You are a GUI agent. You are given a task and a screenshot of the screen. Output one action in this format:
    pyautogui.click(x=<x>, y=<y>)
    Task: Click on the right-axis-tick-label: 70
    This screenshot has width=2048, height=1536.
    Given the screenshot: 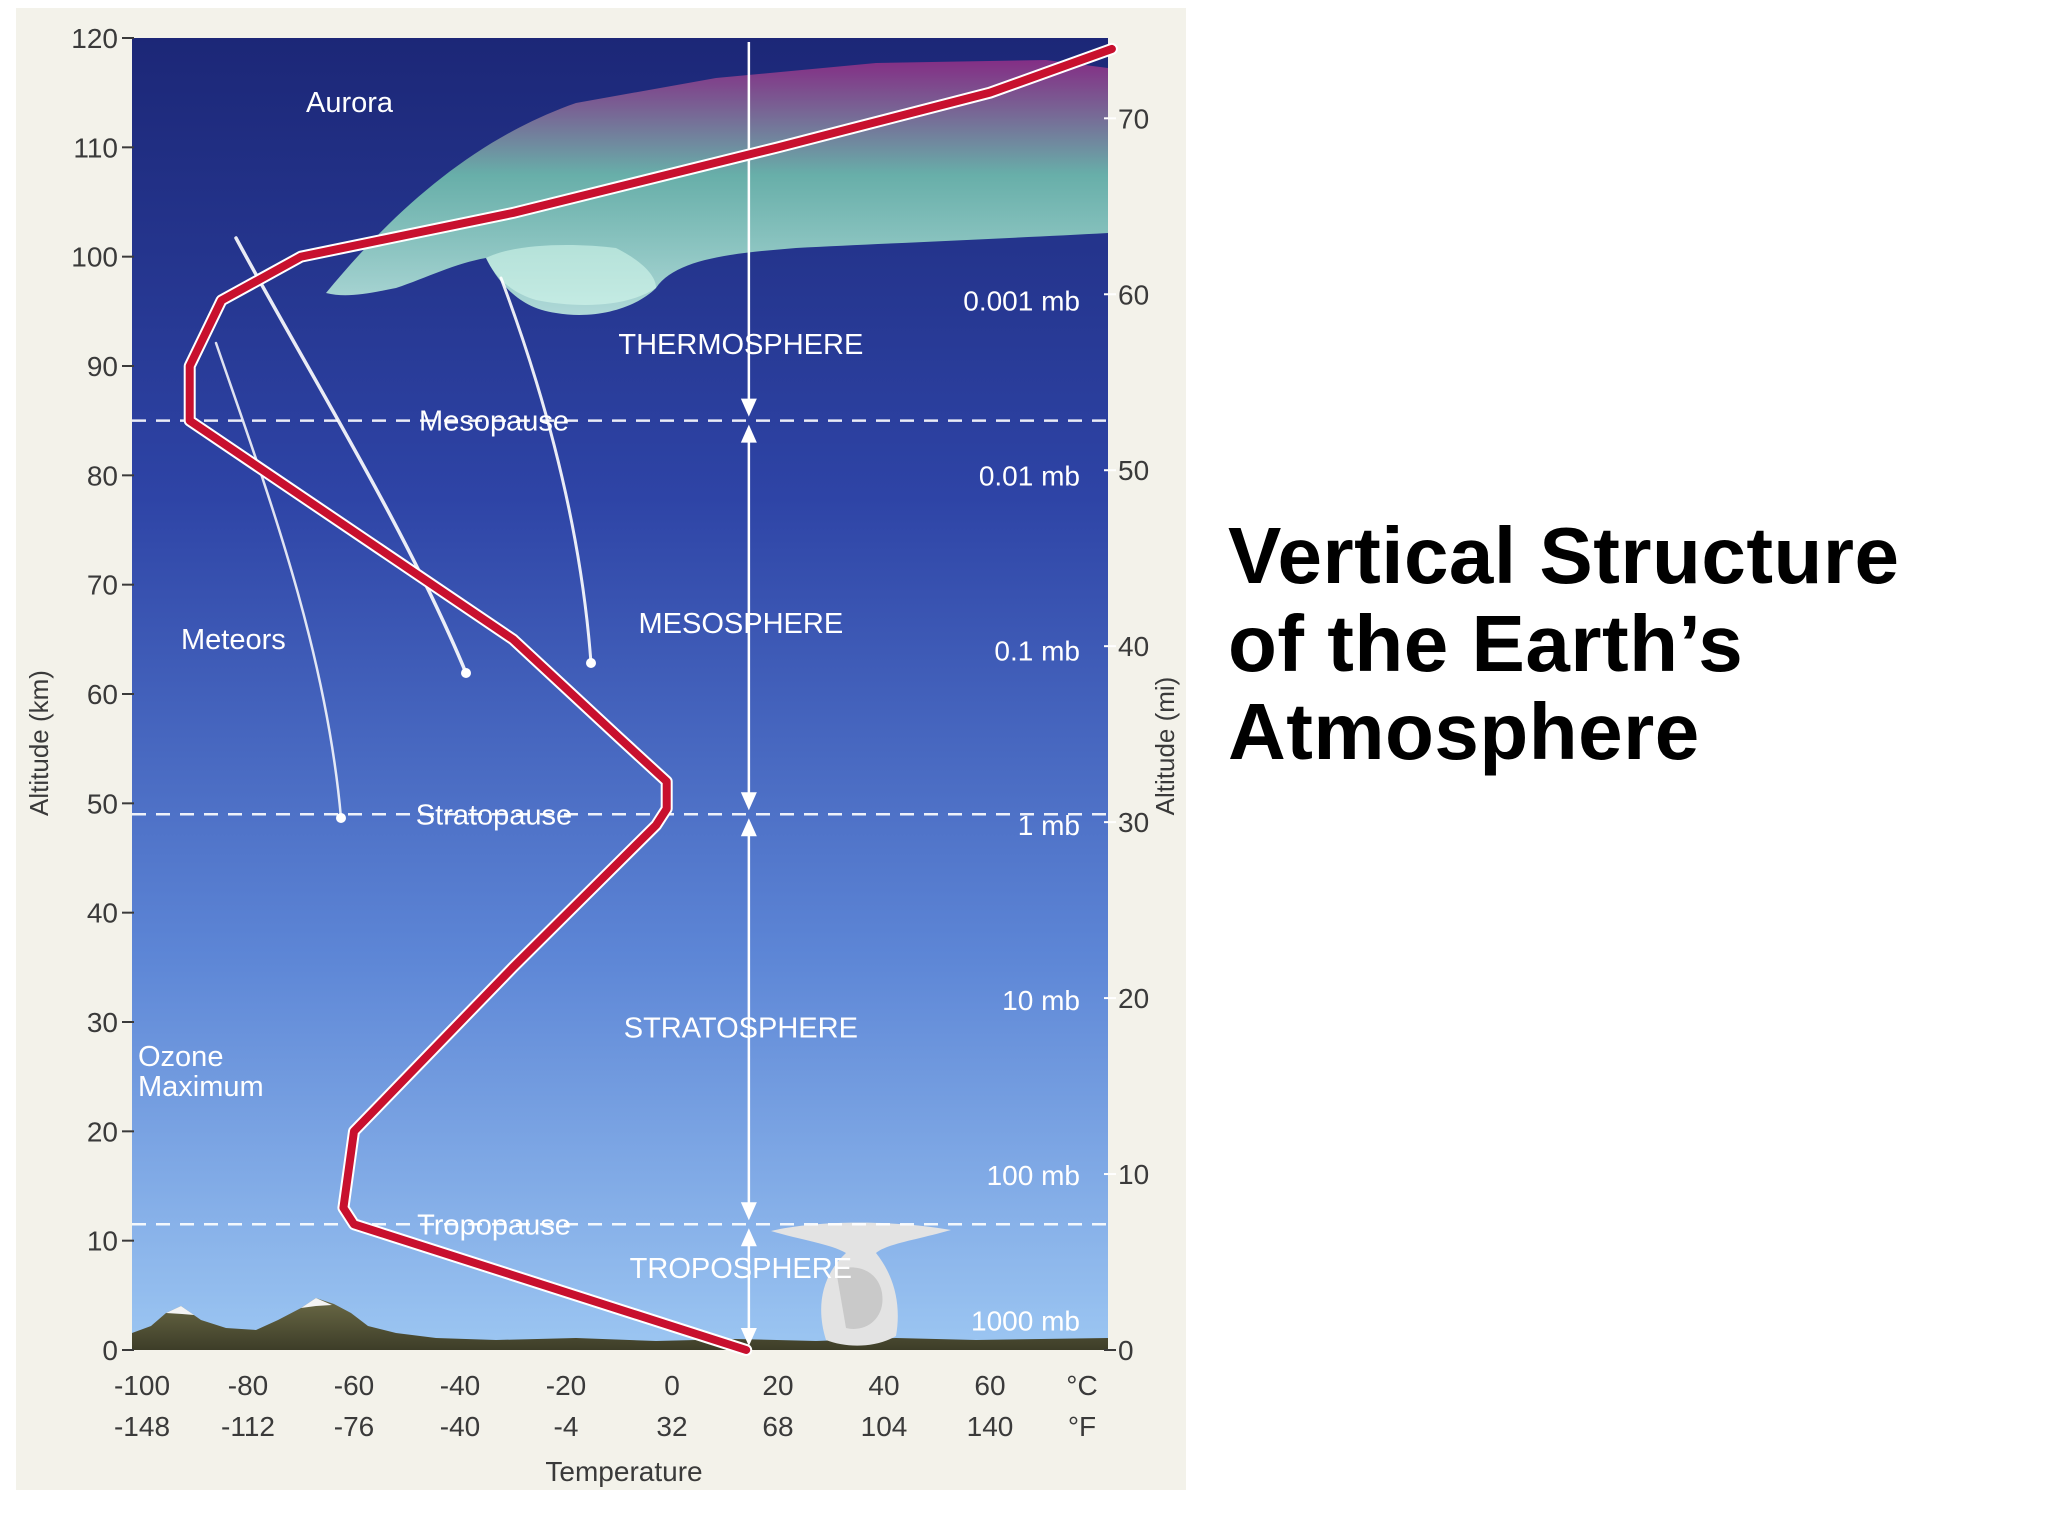 What is the action you would take?
    pyautogui.click(x=1133, y=118)
    